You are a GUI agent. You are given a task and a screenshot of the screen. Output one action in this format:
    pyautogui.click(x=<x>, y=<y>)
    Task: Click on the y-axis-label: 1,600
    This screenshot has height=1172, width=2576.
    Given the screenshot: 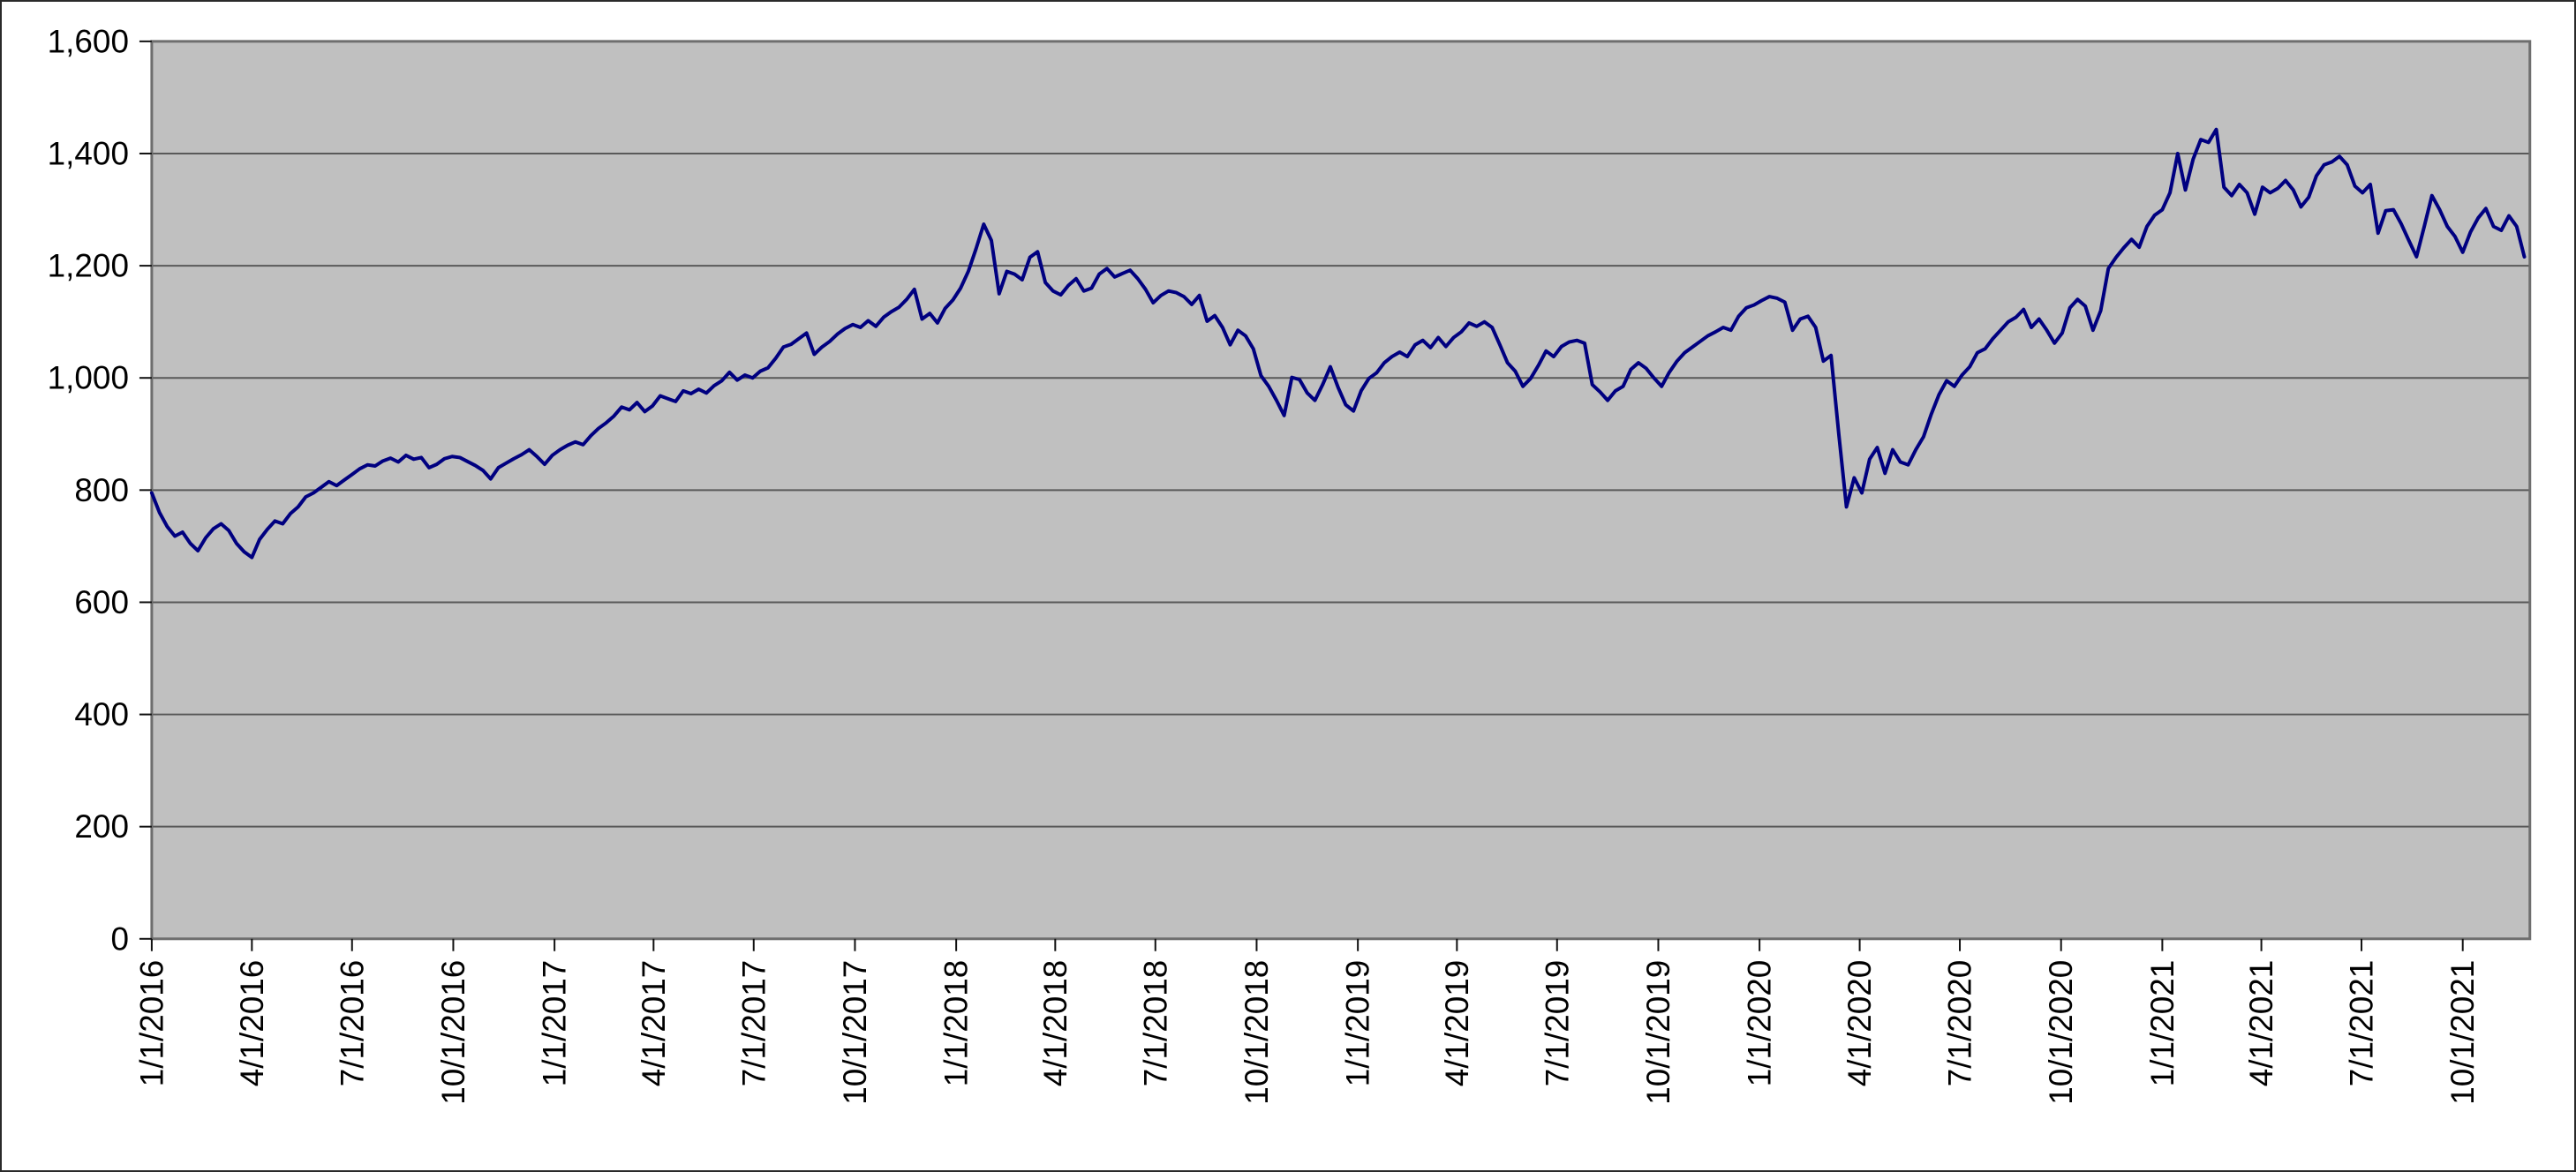 What is the action you would take?
    pyautogui.click(x=89, y=41)
    